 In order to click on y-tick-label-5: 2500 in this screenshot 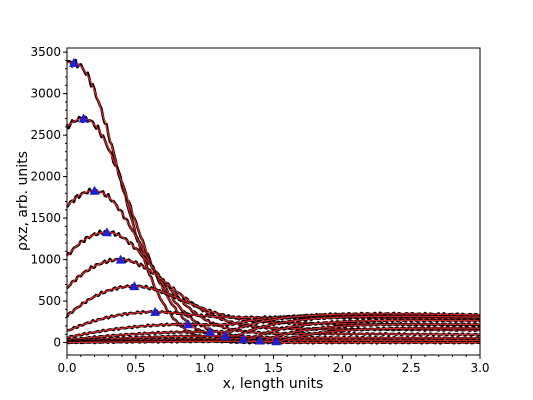, I will do `click(45, 135)`.